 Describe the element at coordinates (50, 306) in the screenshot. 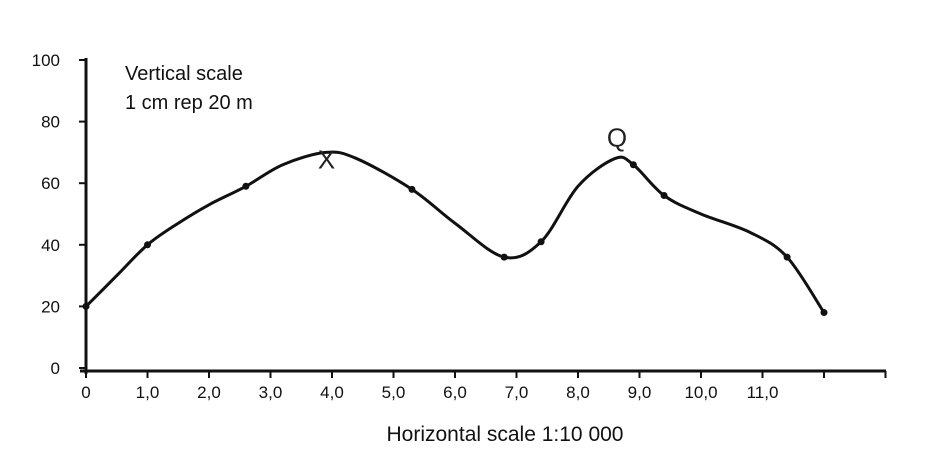

I see `y-tick-label: 20` at that location.